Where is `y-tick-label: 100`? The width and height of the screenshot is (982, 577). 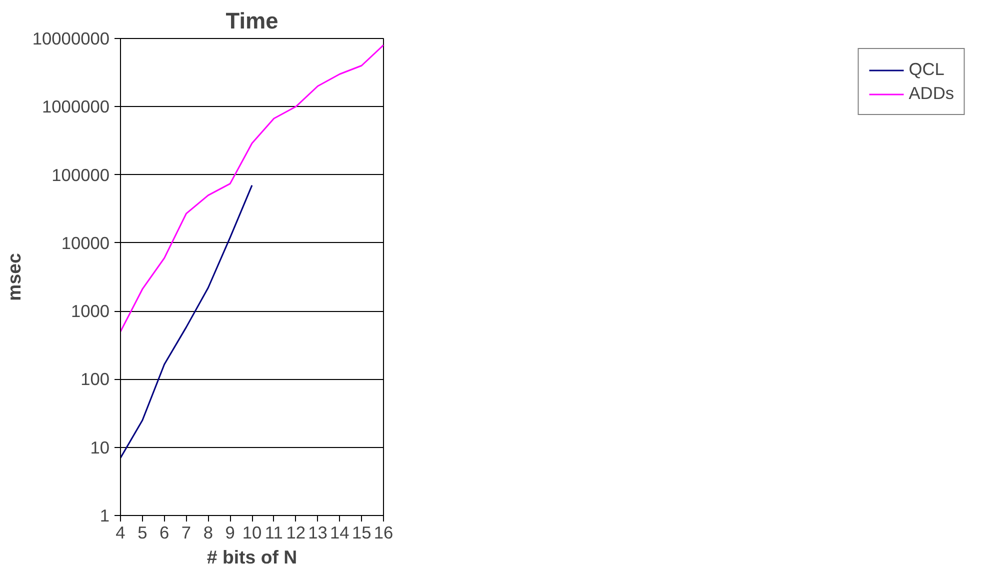
y-tick-label: 100 is located at coordinates (95, 379).